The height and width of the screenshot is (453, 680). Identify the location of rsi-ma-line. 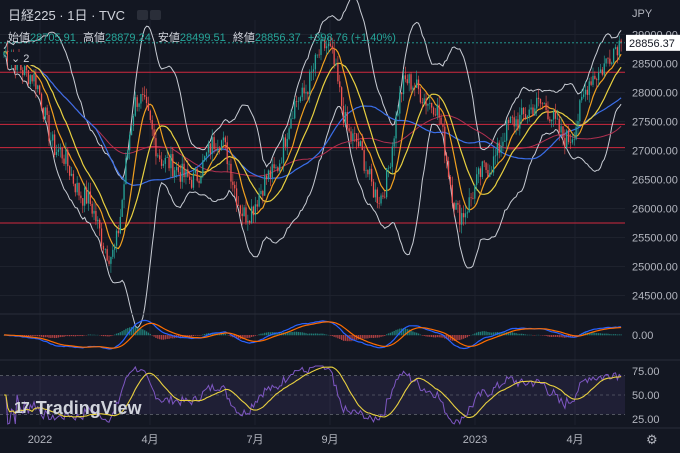
(313, 392).